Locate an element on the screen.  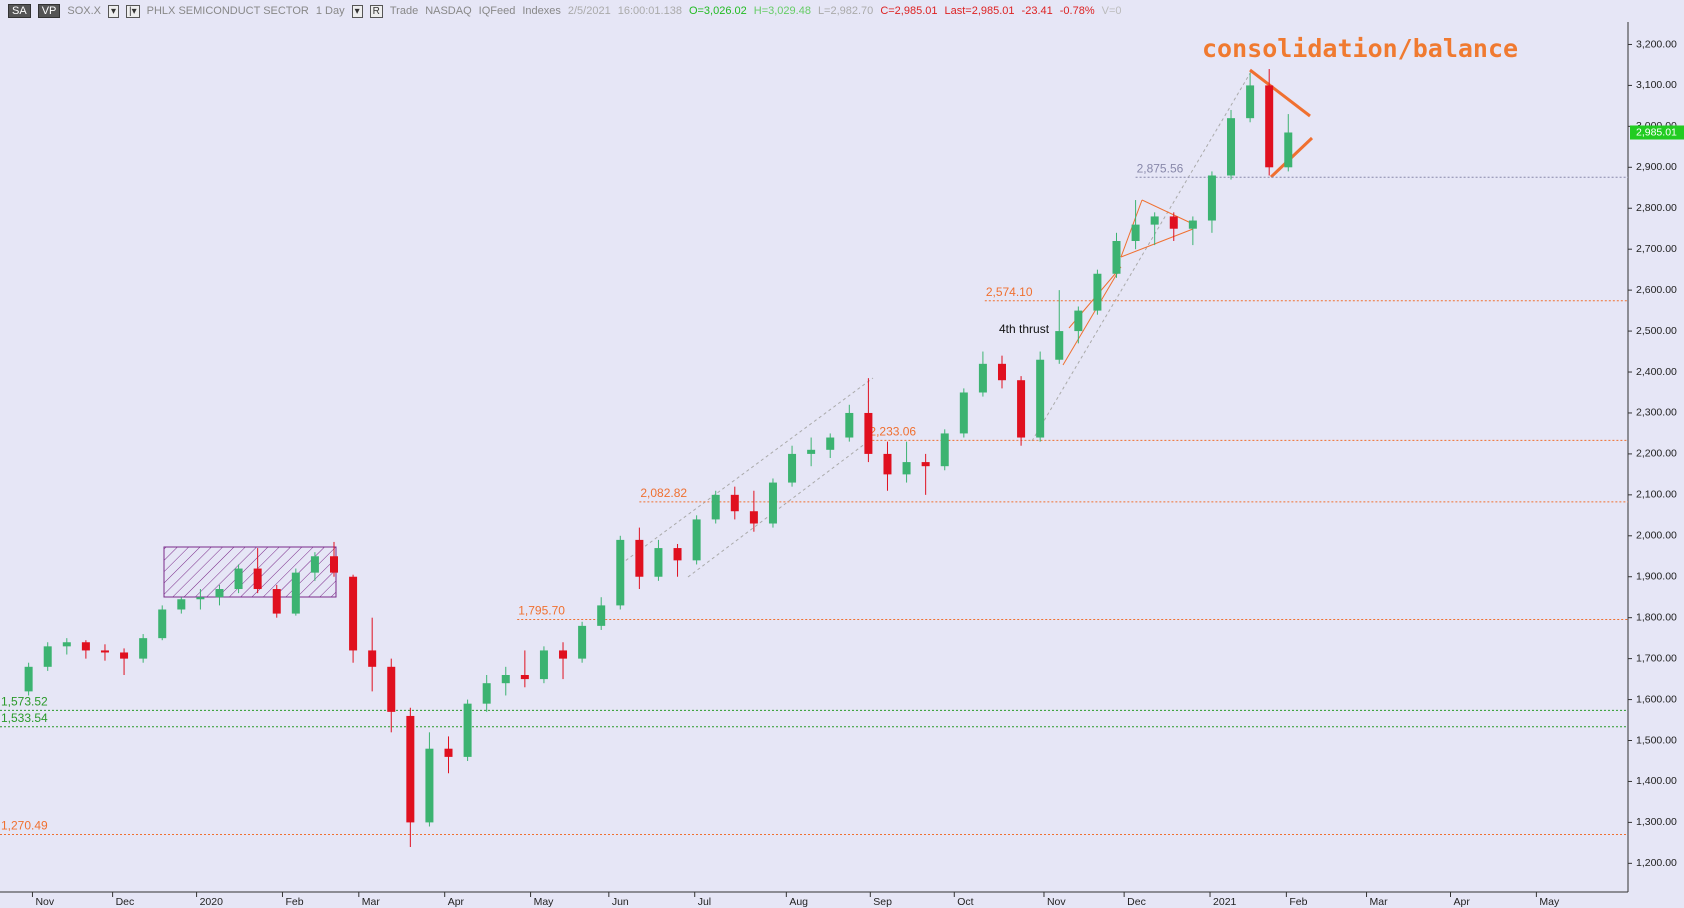
y-tick-label: 1,800.00 is located at coordinates (1656, 617).